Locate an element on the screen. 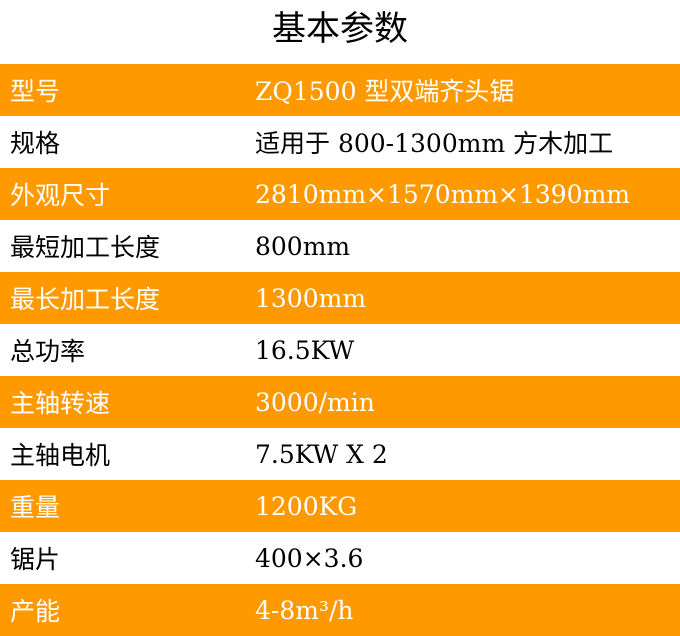  spec-value: 800mm is located at coordinates (303, 246).